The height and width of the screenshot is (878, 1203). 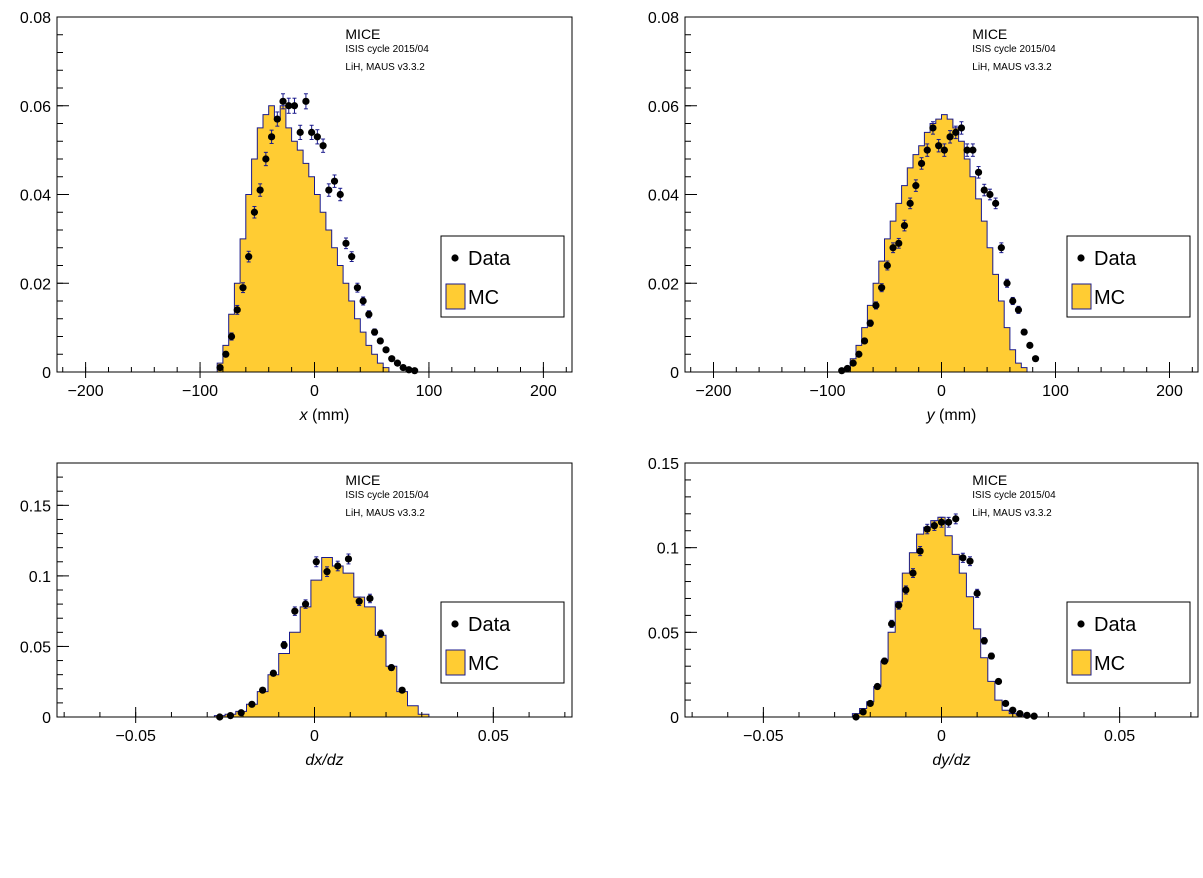 I want to click on x-axis-variable: x, so click(x=304, y=415).